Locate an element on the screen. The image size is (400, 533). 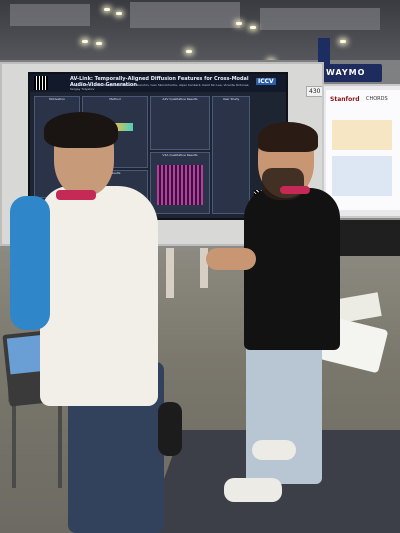
ceiling is located at coordinates (200, 35).